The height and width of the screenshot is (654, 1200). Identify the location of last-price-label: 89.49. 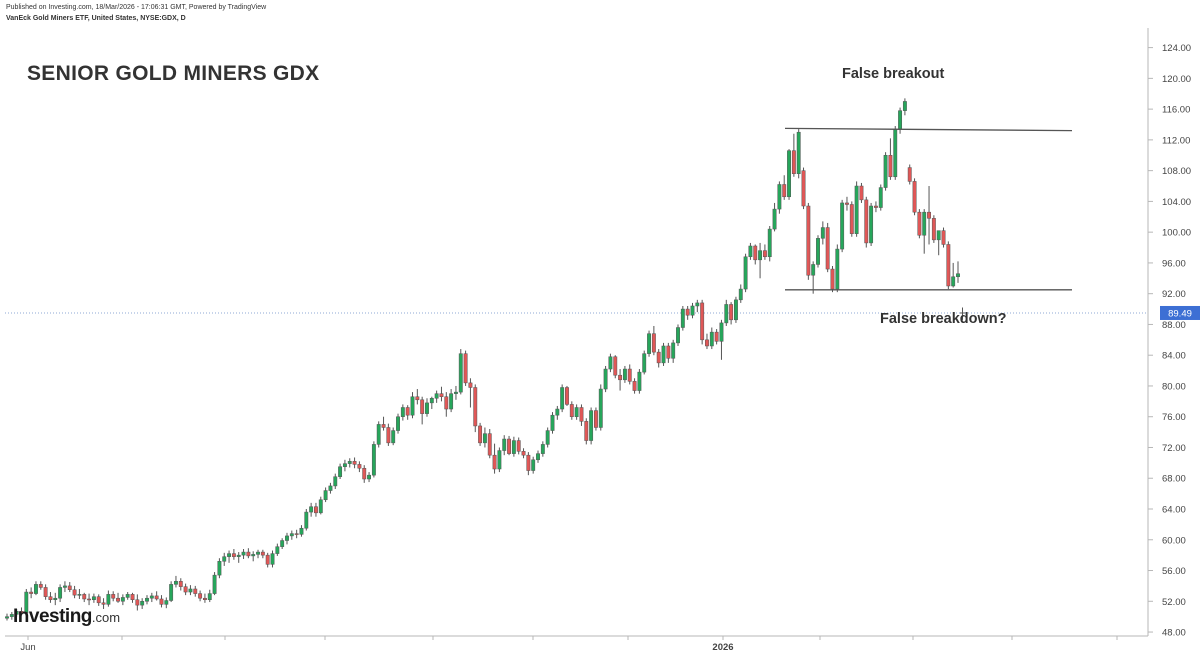
(1180, 313).